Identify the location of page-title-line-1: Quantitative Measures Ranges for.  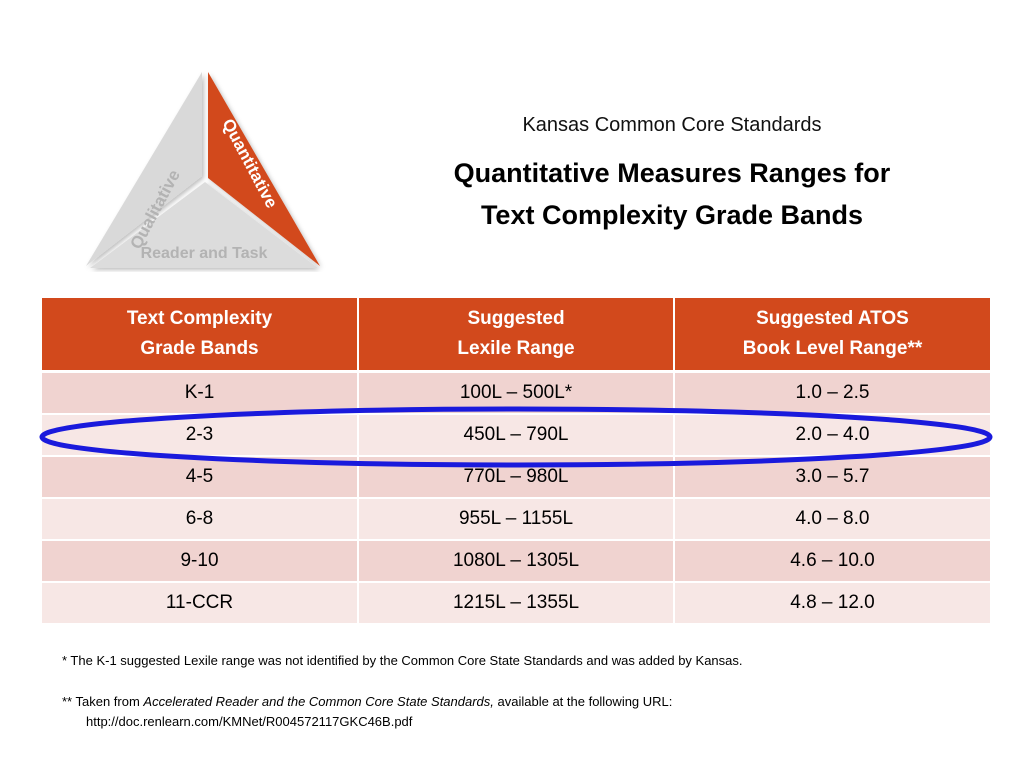
(672, 173).